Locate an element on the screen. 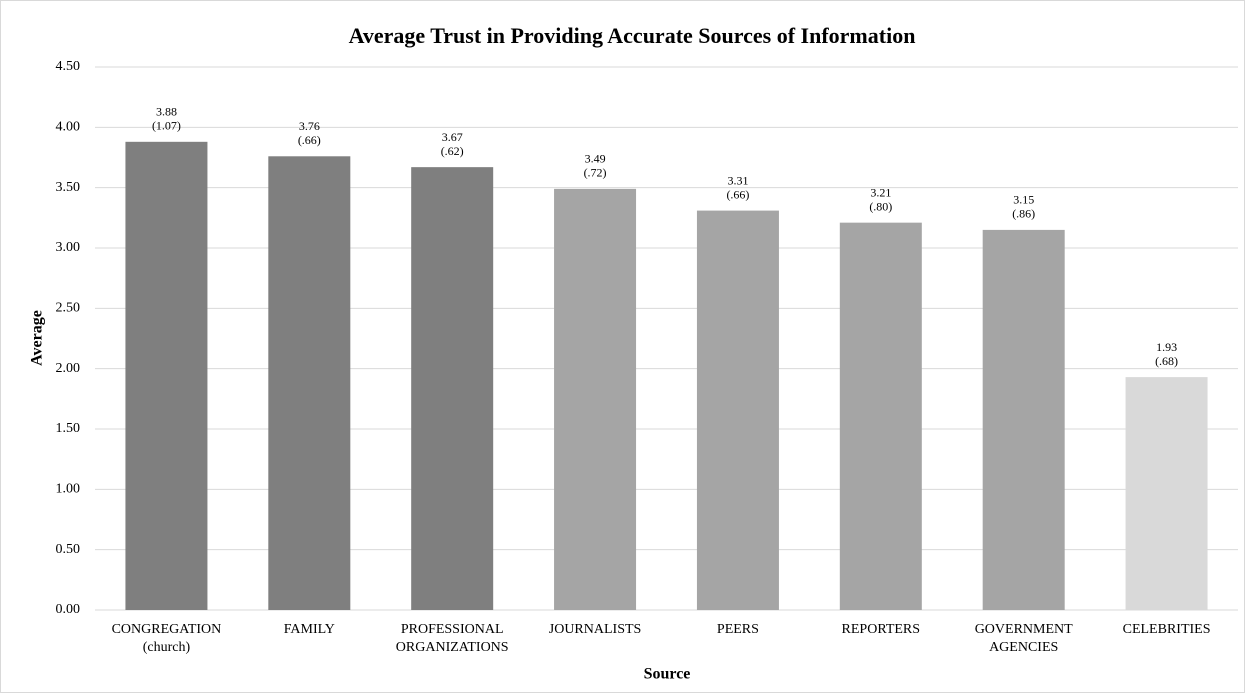 Image resolution: width=1246 pixels, height=694 pixels. y-tick-label: 4.50 is located at coordinates (68, 66).